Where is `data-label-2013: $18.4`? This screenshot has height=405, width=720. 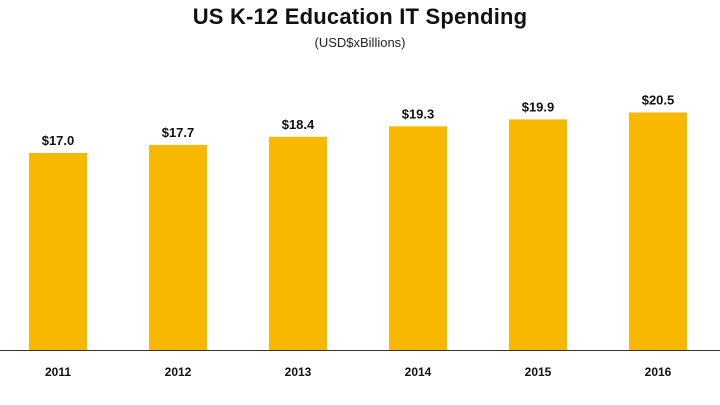 data-label-2013: $18.4 is located at coordinates (298, 124).